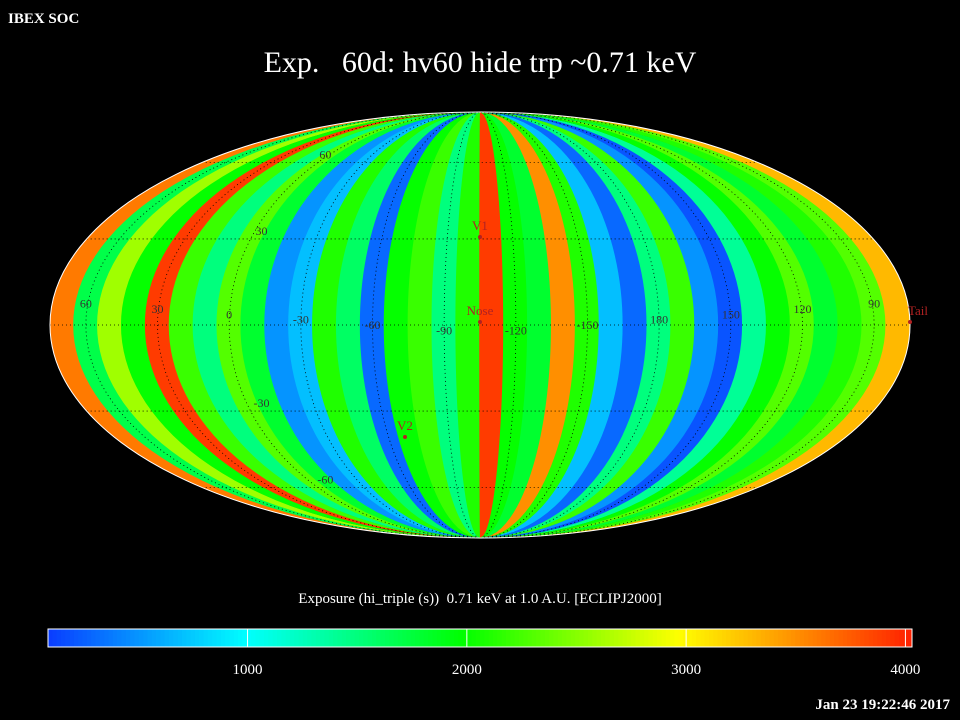 Image resolution: width=960 pixels, height=720 pixels. I want to click on marker-label: Tail, so click(918, 310).